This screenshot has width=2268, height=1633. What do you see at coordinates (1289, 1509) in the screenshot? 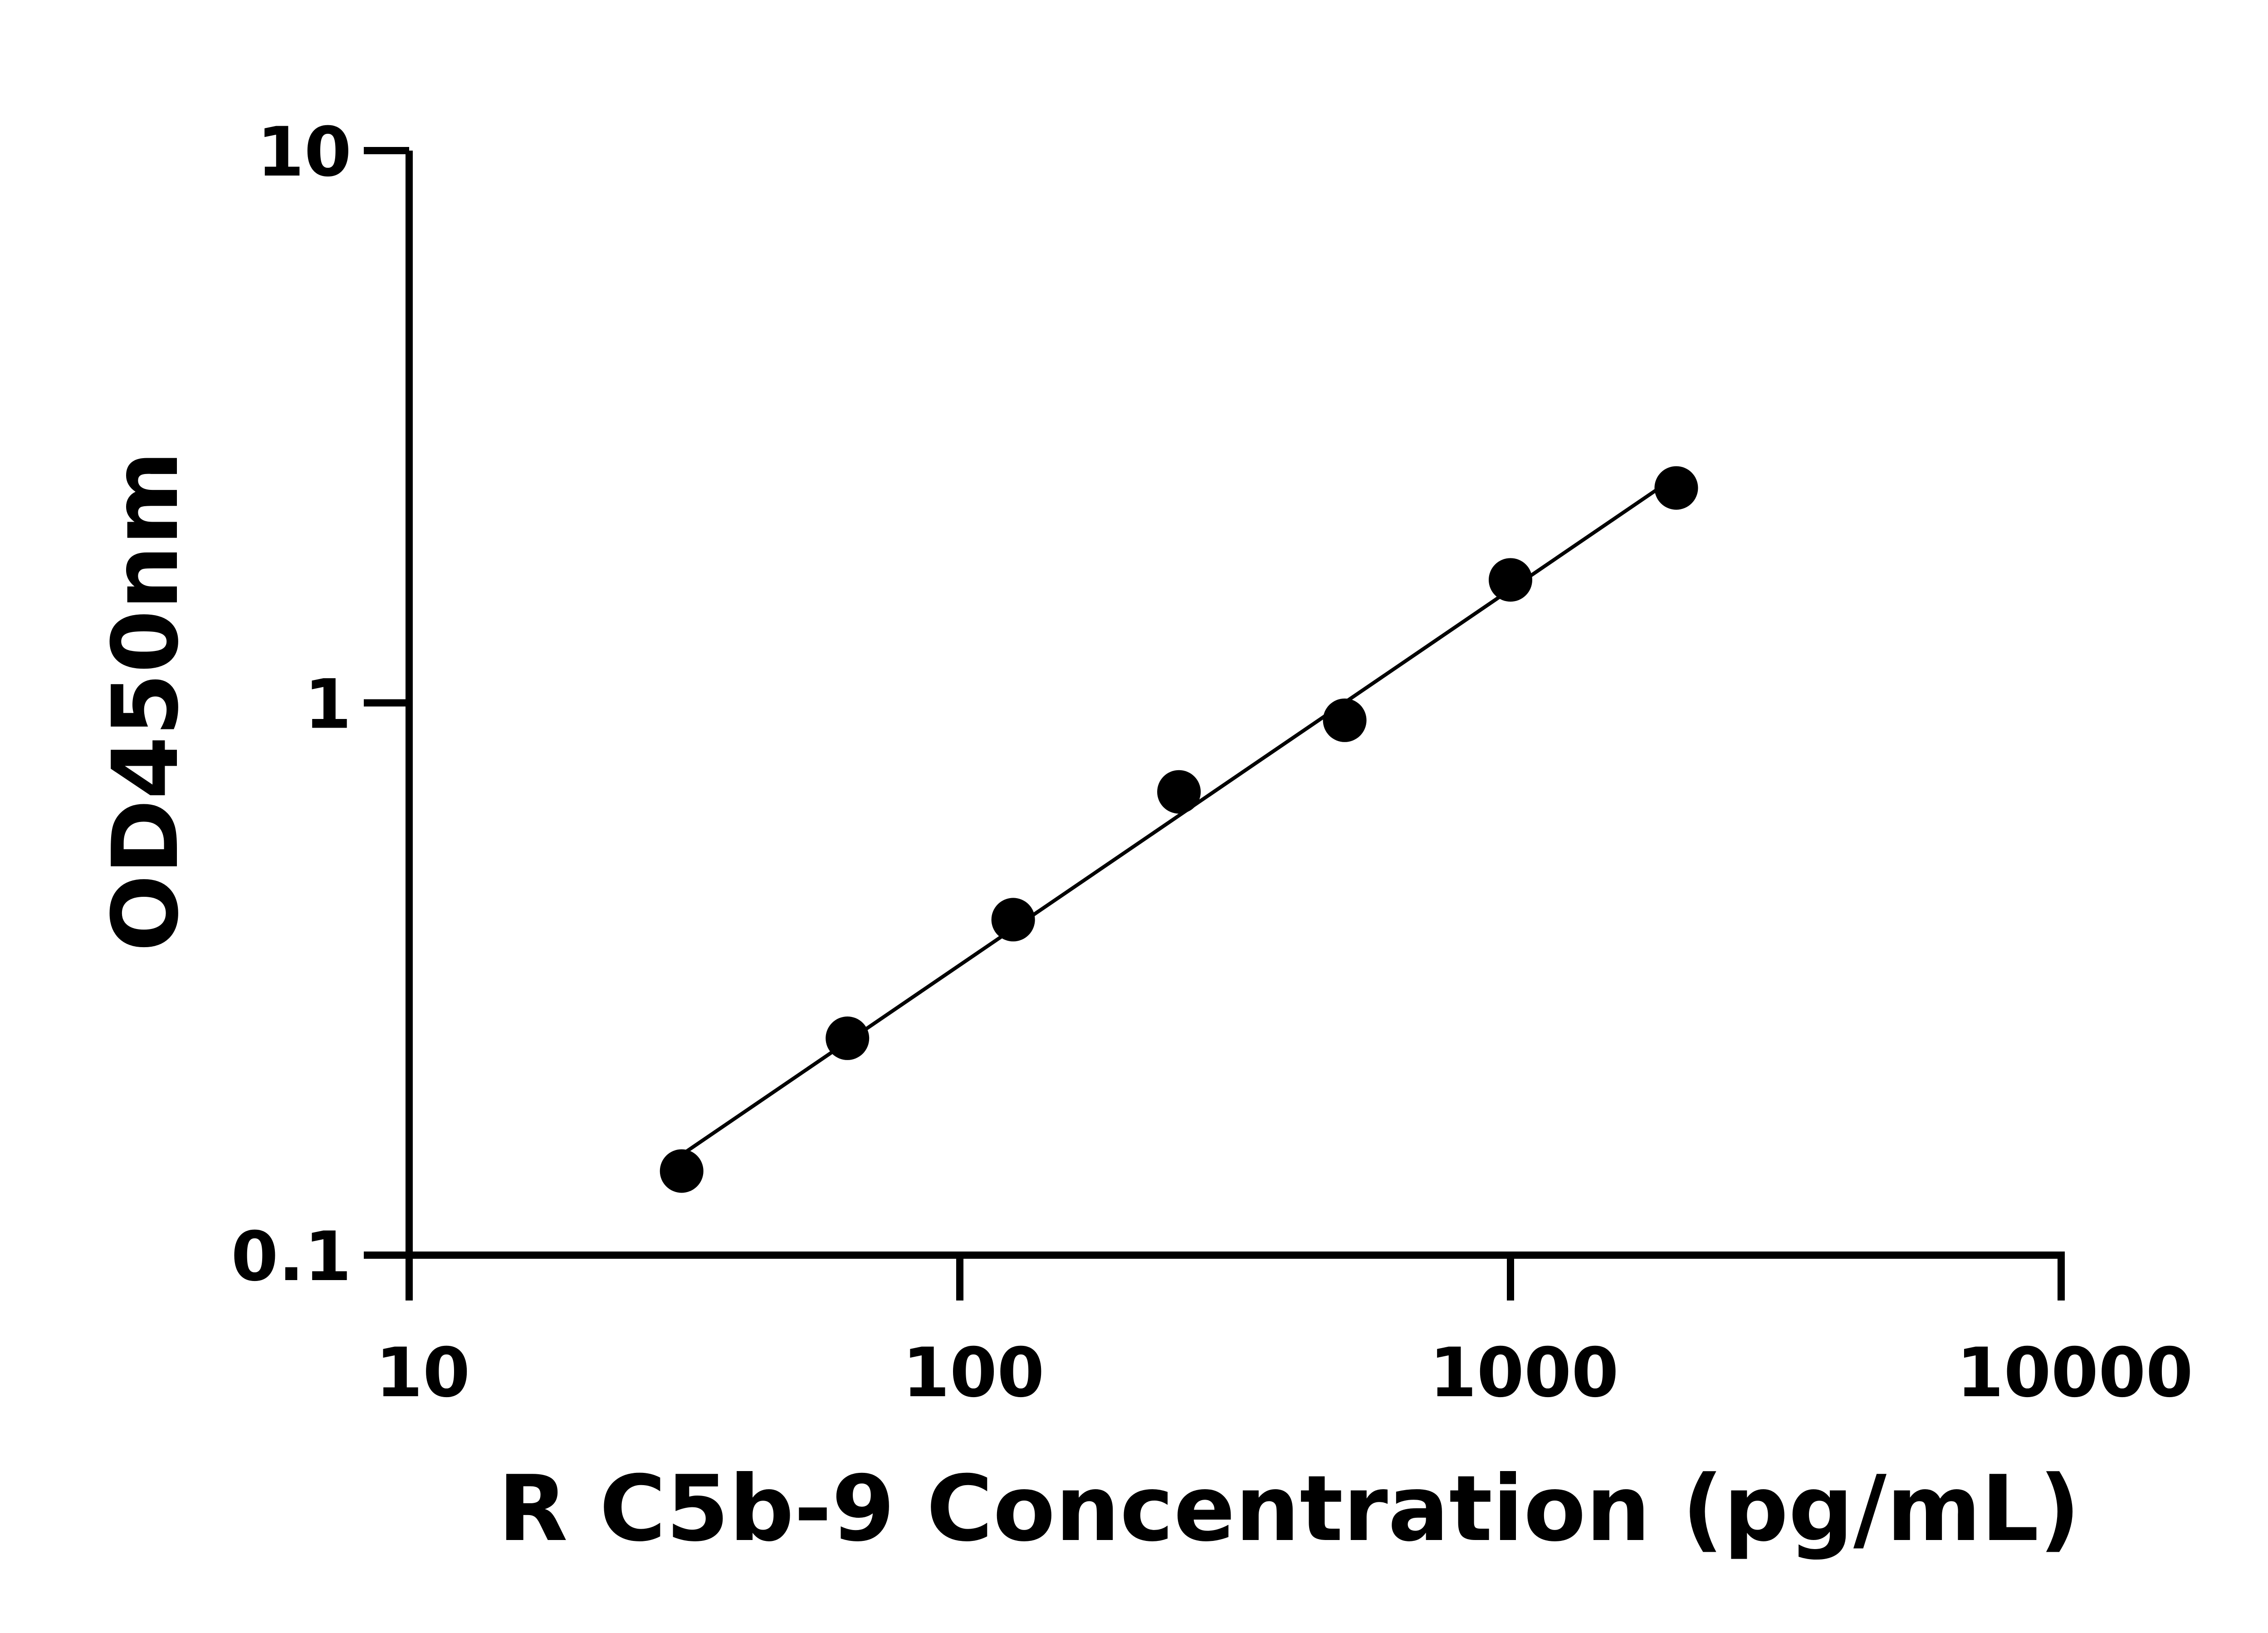
I see `x-axis-title: R C5b-9 Concentration (pg/mL)` at bounding box center [1289, 1509].